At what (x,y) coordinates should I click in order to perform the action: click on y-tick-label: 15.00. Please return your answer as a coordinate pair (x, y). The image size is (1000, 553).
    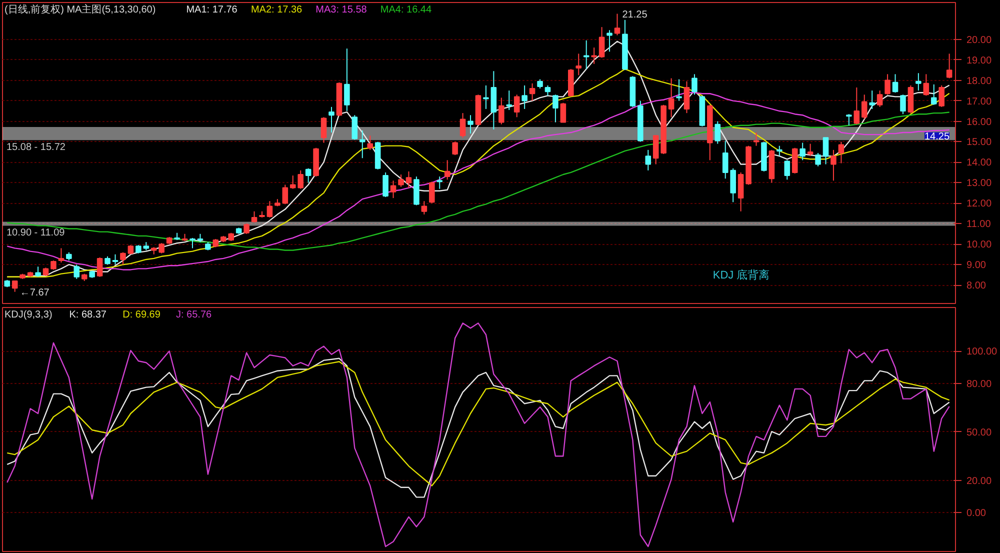
    Looking at the image, I should click on (979, 142).